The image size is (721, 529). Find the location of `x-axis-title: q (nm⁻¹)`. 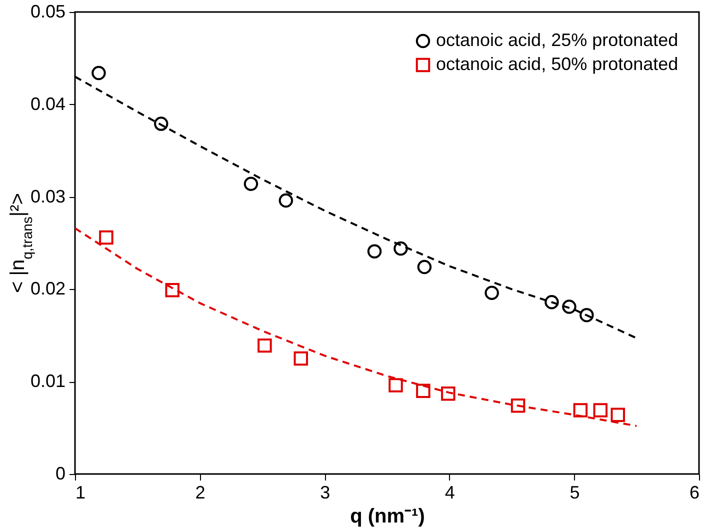

x-axis-title: q (nm⁻¹) is located at coordinates (387, 517).